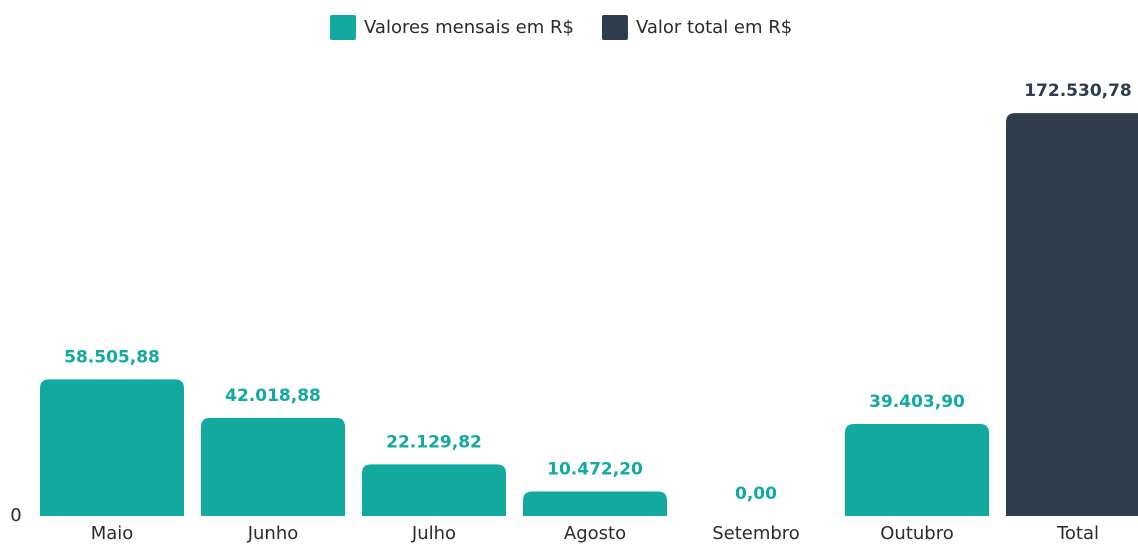 The image size is (1138, 544). Describe the element at coordinates (434, 442) in the screenshot. I see `value-label: 22.129,82` at that location.